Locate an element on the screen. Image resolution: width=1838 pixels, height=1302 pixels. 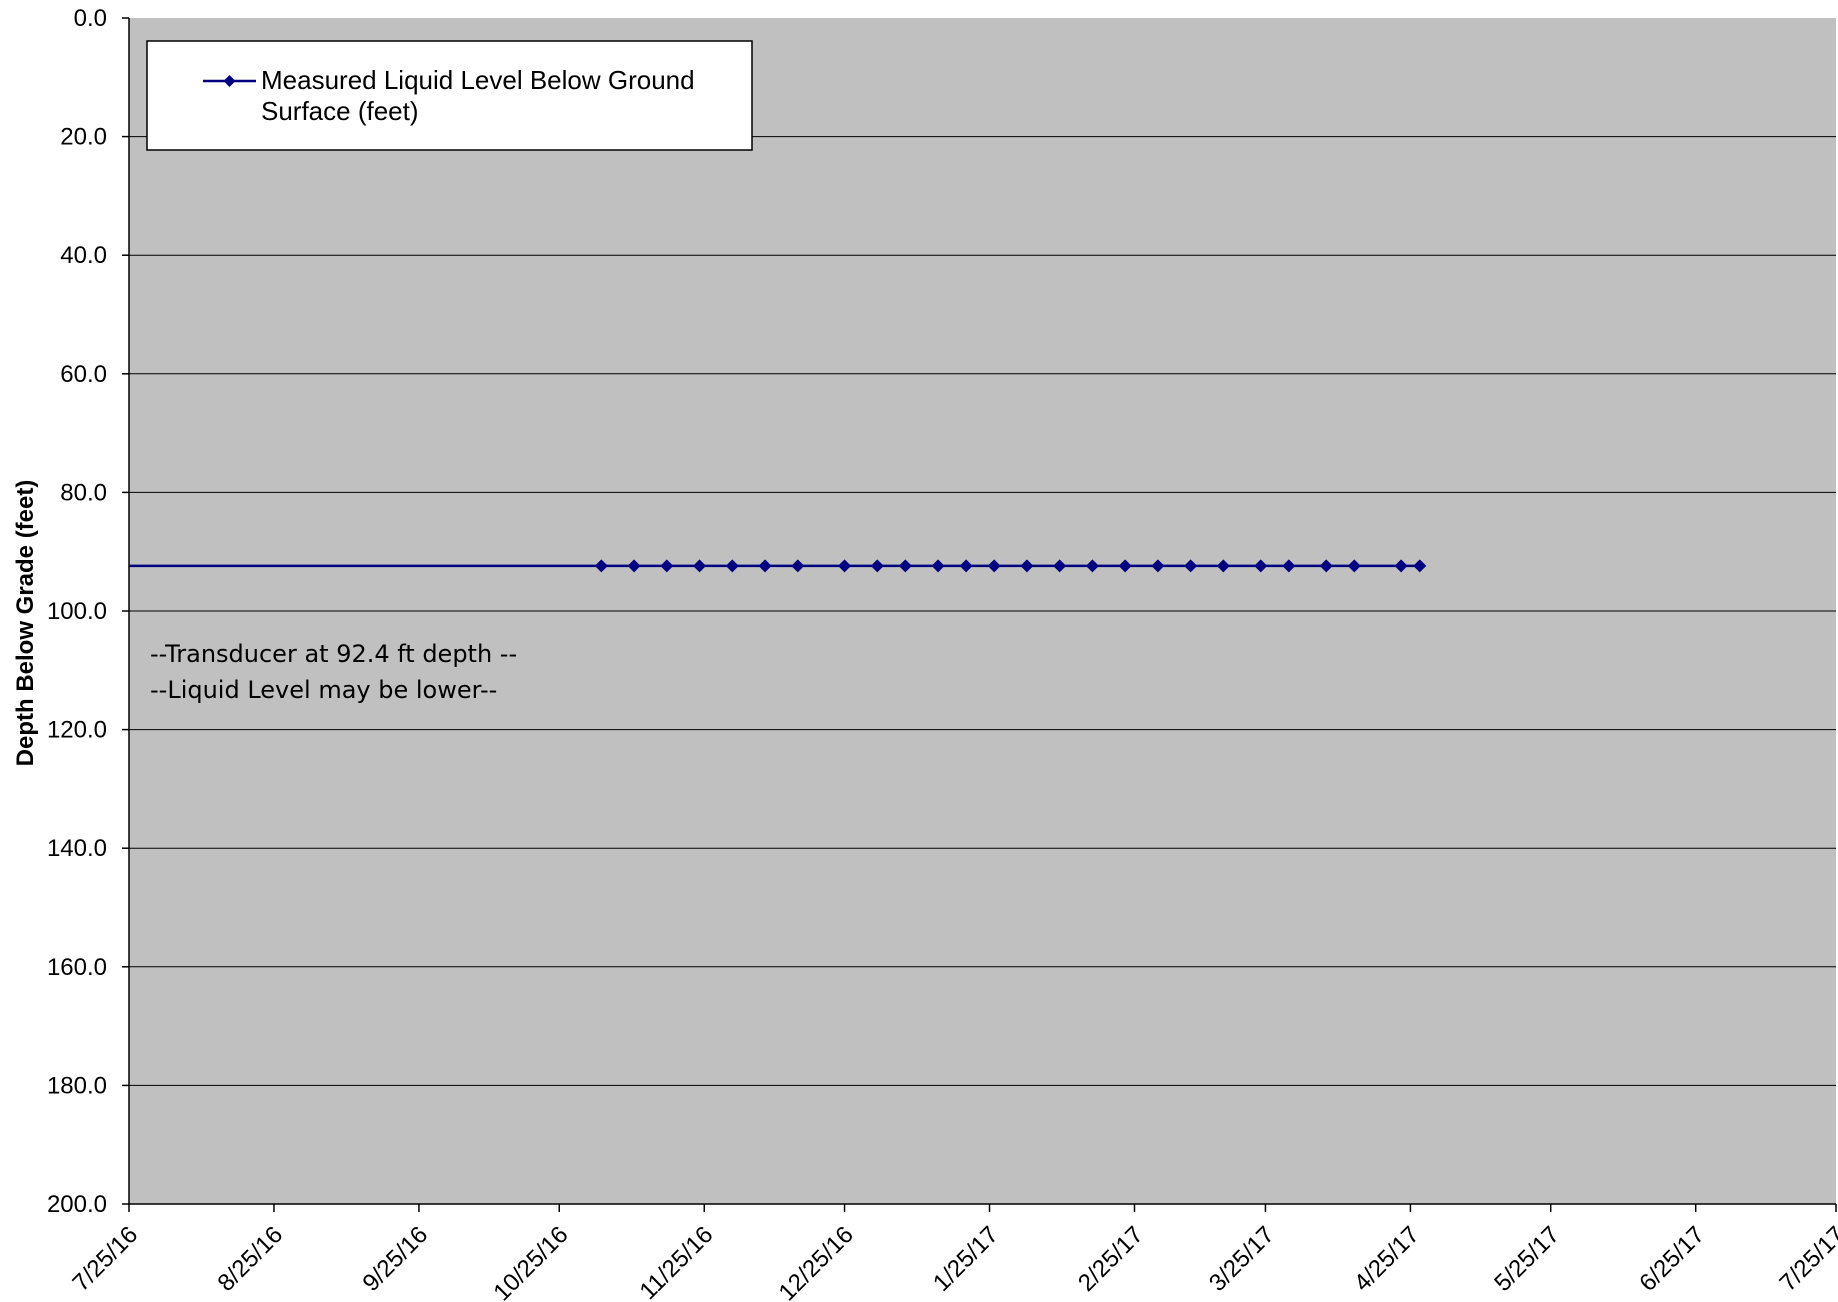
legend-marker-diamond is located at coordinates (229, 81).